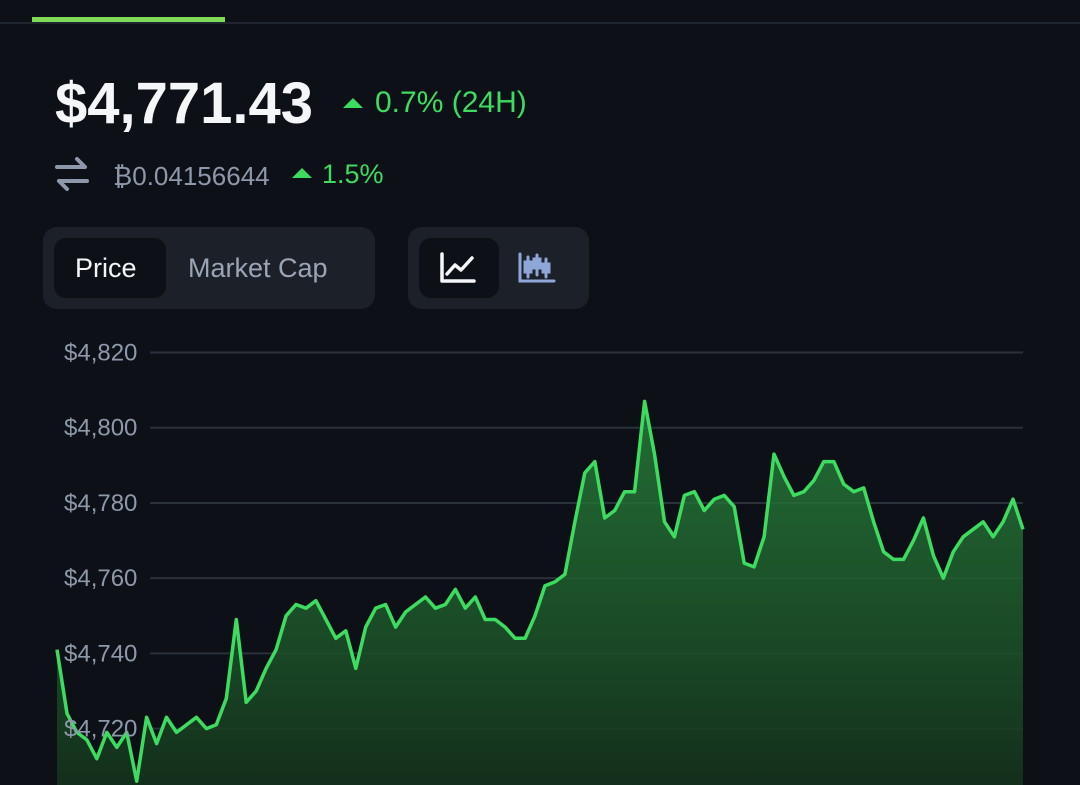  I want to click on line-chart-icon, so click(458, 267).